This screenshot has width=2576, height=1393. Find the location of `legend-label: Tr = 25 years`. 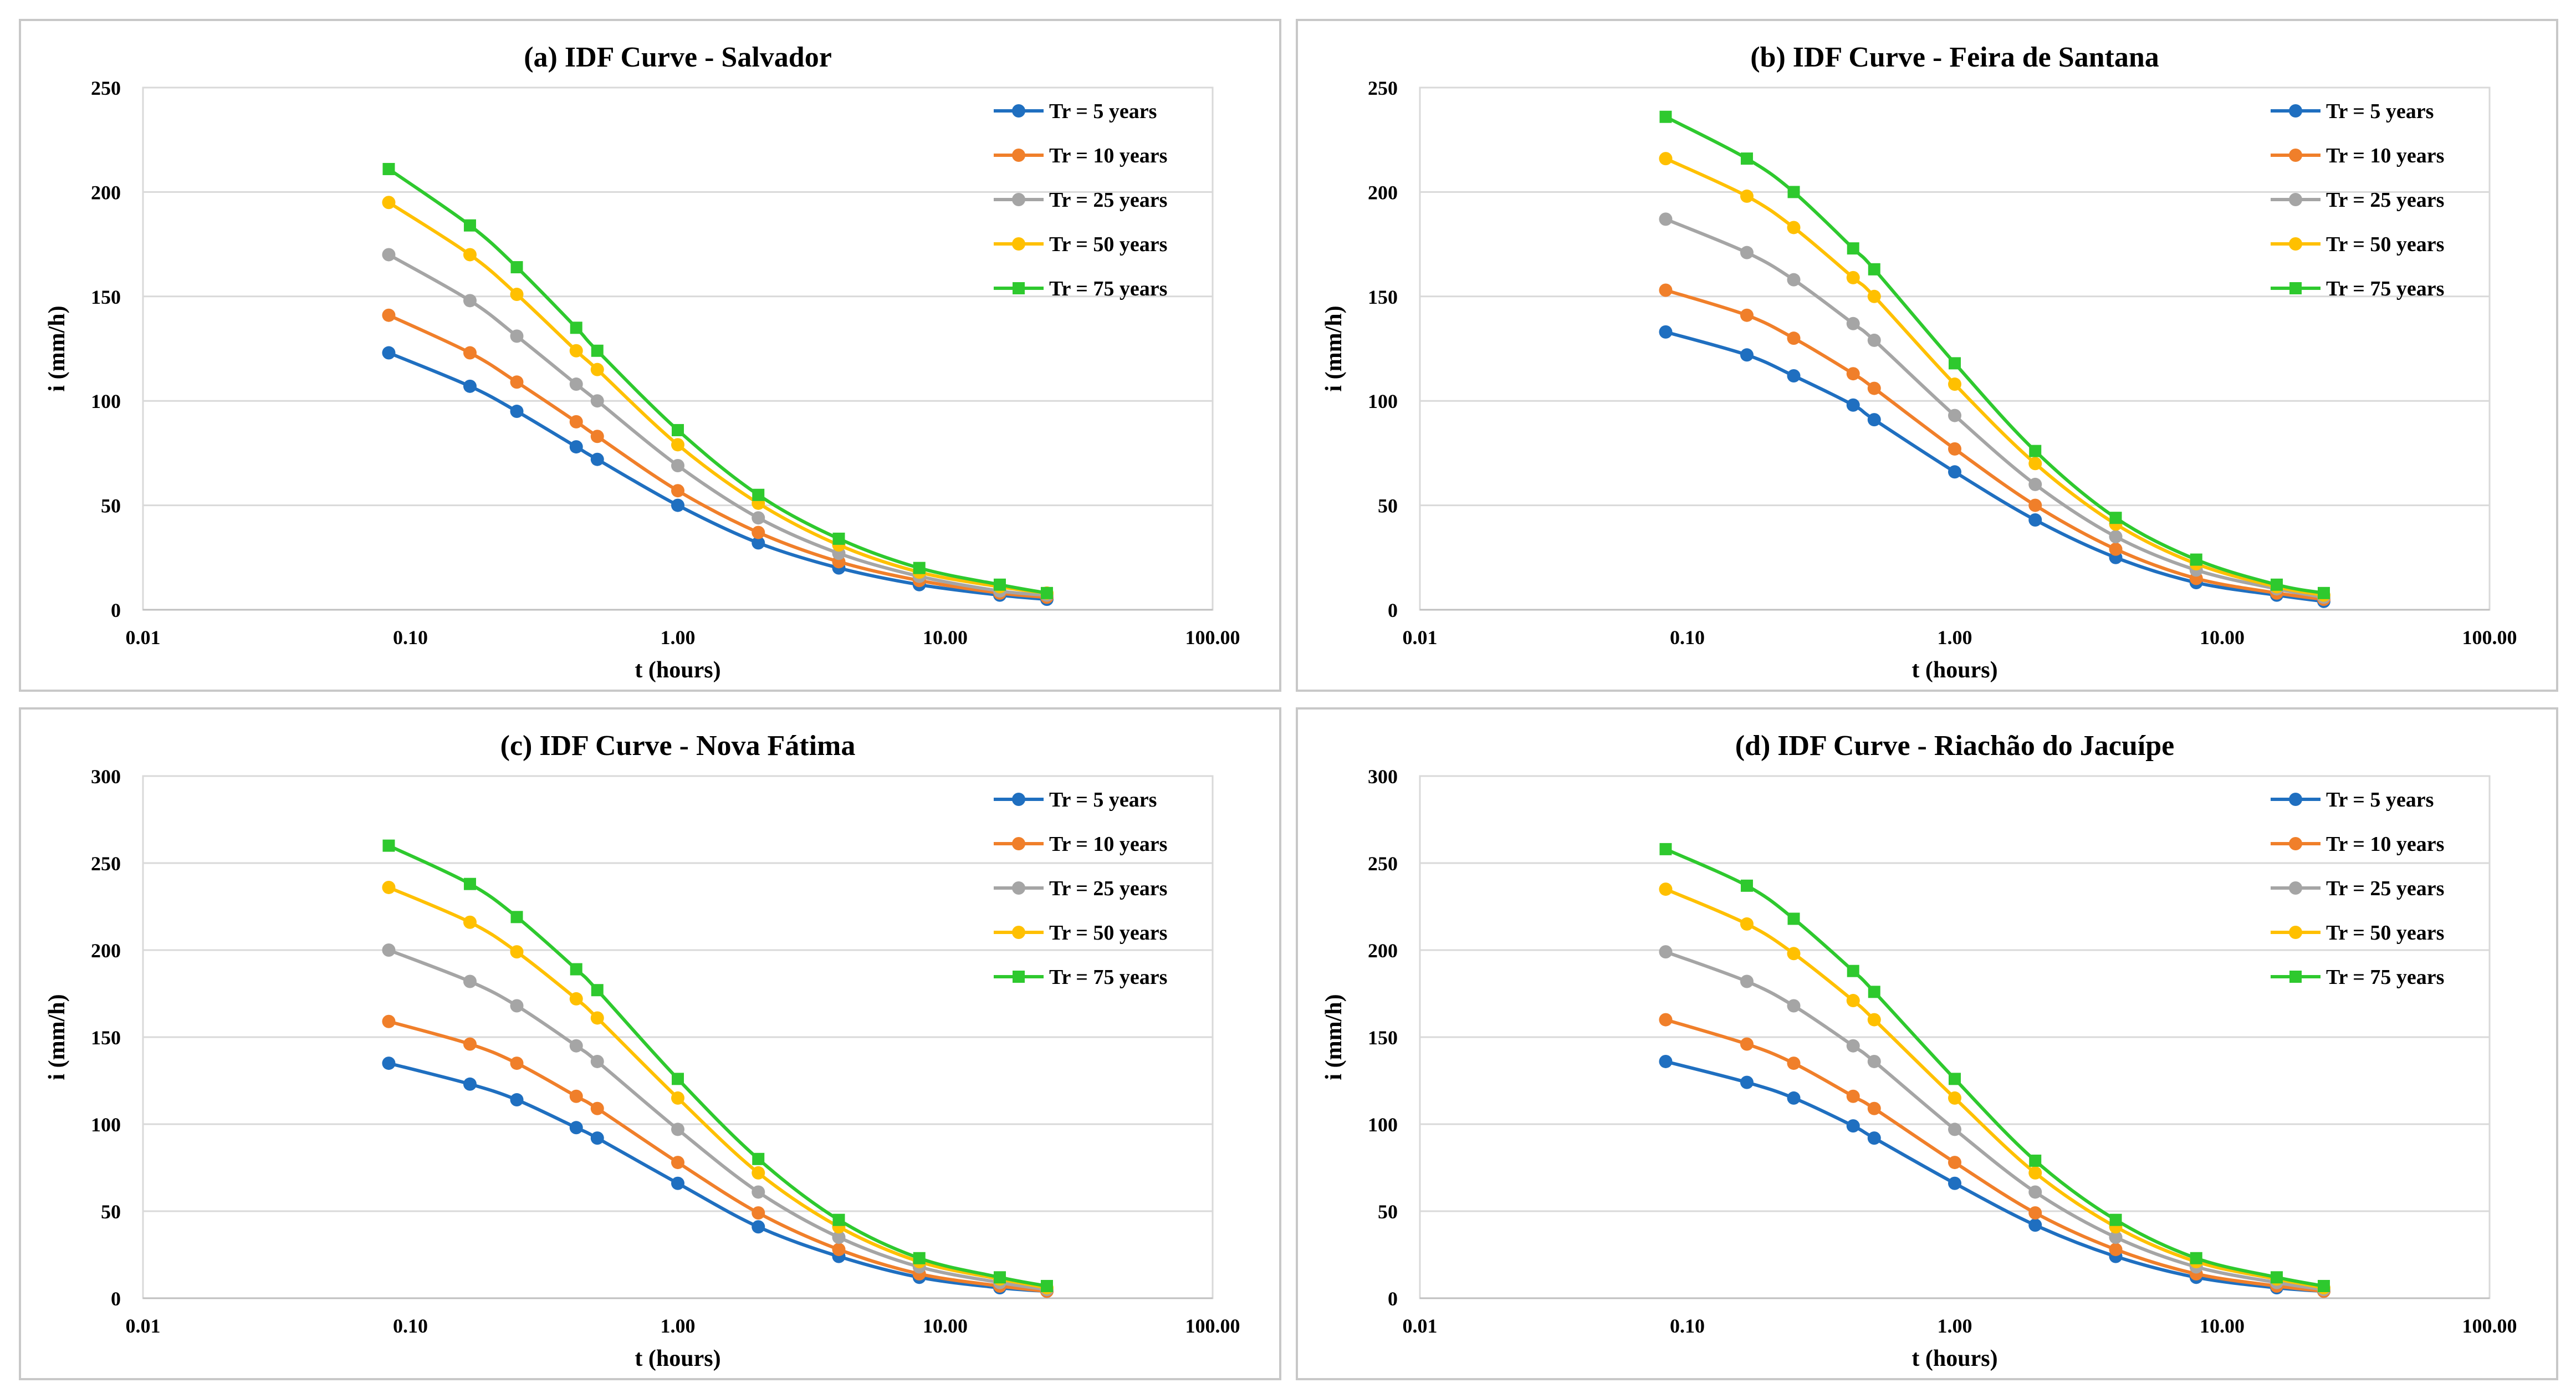

legend-label: Tr = 25 years is located at coordinates (2385, 888).